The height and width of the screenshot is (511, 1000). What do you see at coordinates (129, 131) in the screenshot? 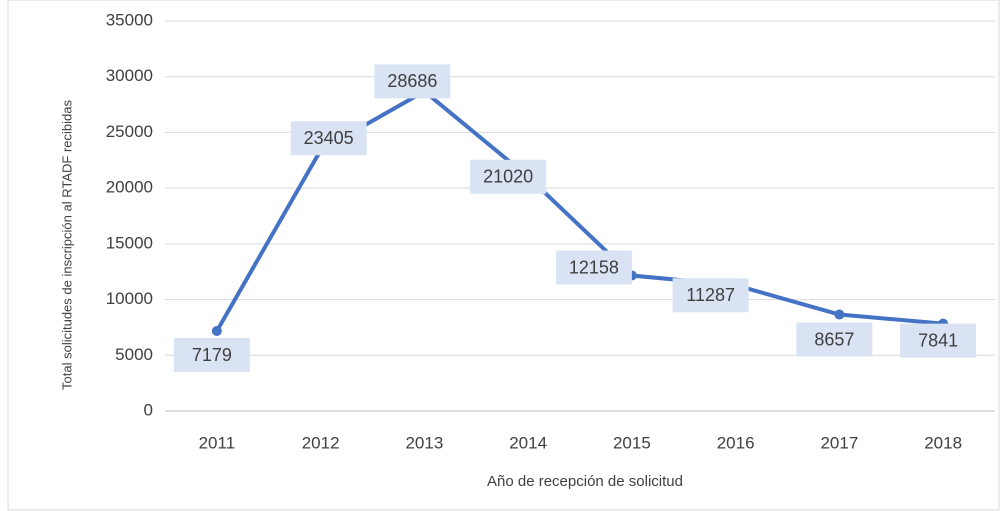
I see `y-tick-label: 25000` at bounding box center [129, 131].